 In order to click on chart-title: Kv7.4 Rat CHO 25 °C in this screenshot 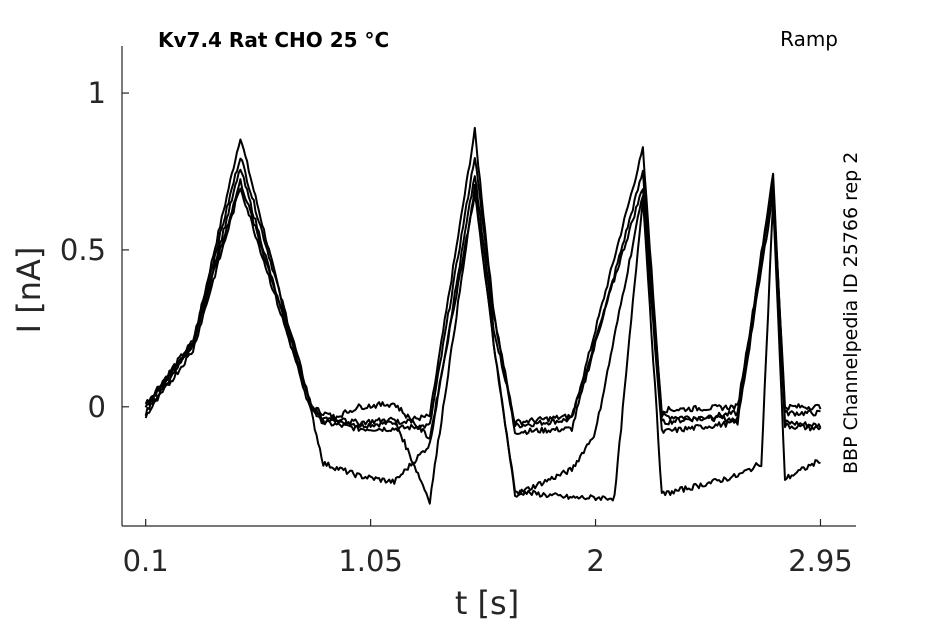, I will do `click(273, 40)`.